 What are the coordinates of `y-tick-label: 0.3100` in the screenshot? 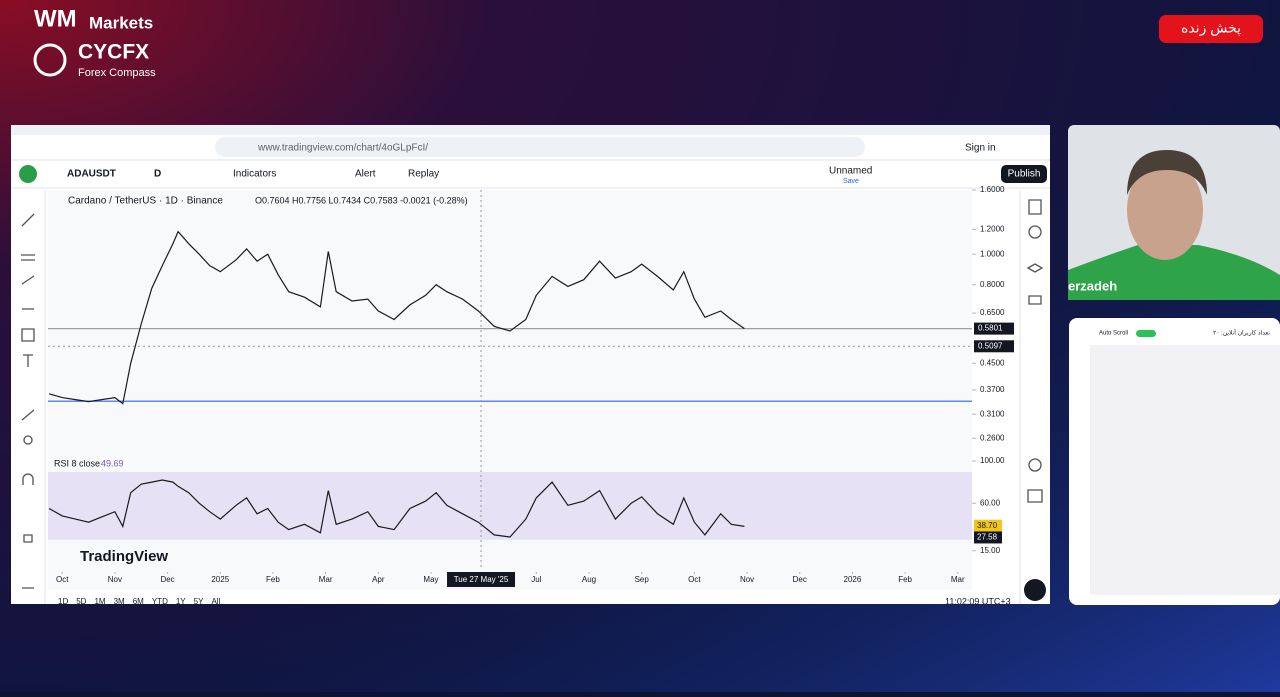 It's located at (992, 413).